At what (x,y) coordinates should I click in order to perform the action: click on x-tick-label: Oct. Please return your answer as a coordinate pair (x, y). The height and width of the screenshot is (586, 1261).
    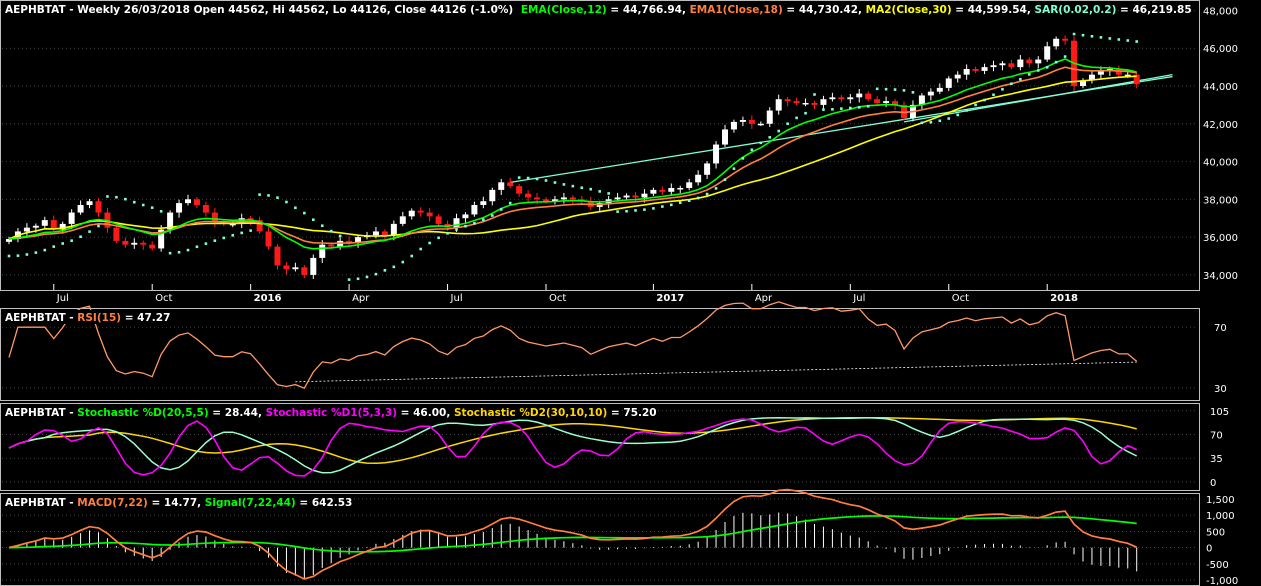
    Looking at the image, I should click on (557, 298).